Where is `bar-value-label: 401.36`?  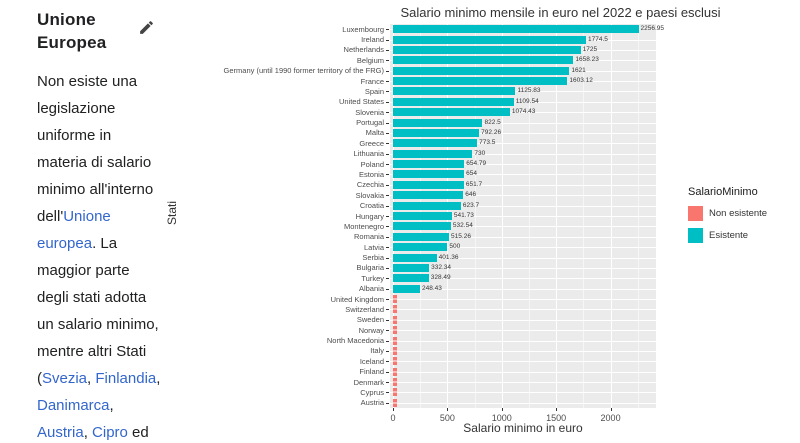 bar-value-label: 401.36 is located at coordinates (448, 257).